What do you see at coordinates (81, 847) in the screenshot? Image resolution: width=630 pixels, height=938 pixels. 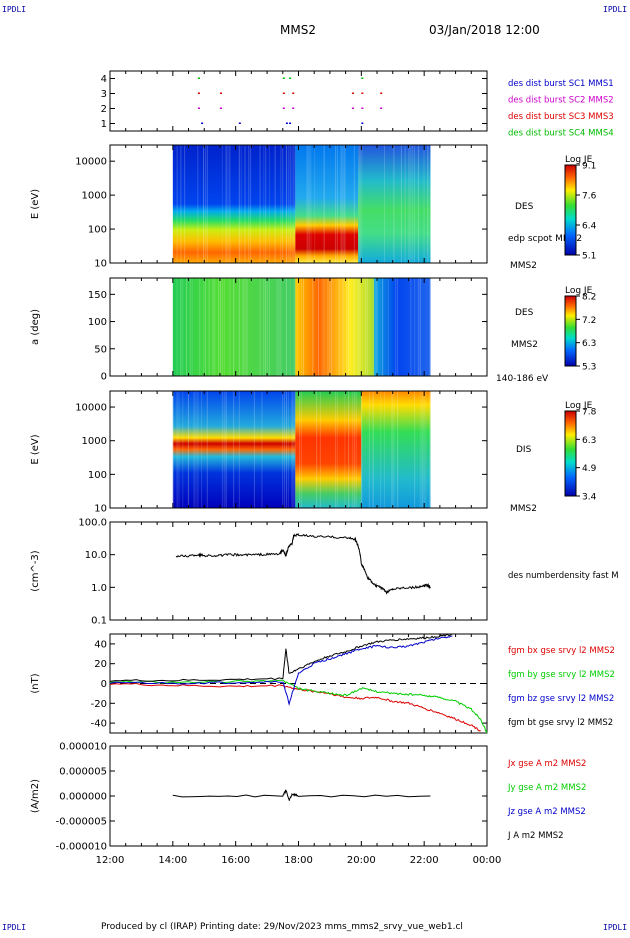 I see `y-tick-label: -0.000010` at bounding box center [81, 847].